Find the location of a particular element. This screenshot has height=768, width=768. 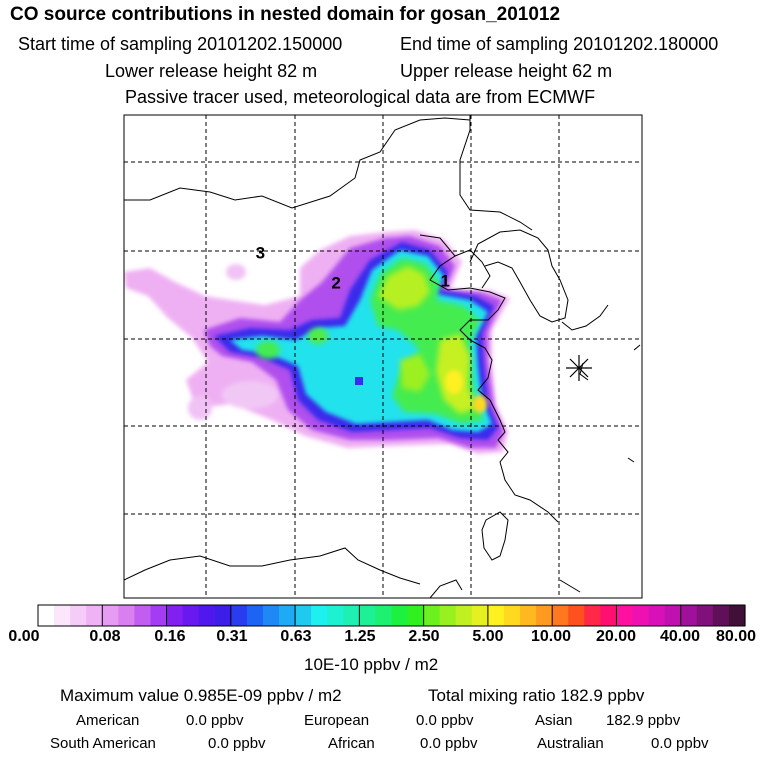

max-value: Maximum value 0.985E-09 ppbv / m2 is located at coordinates (201, 695).